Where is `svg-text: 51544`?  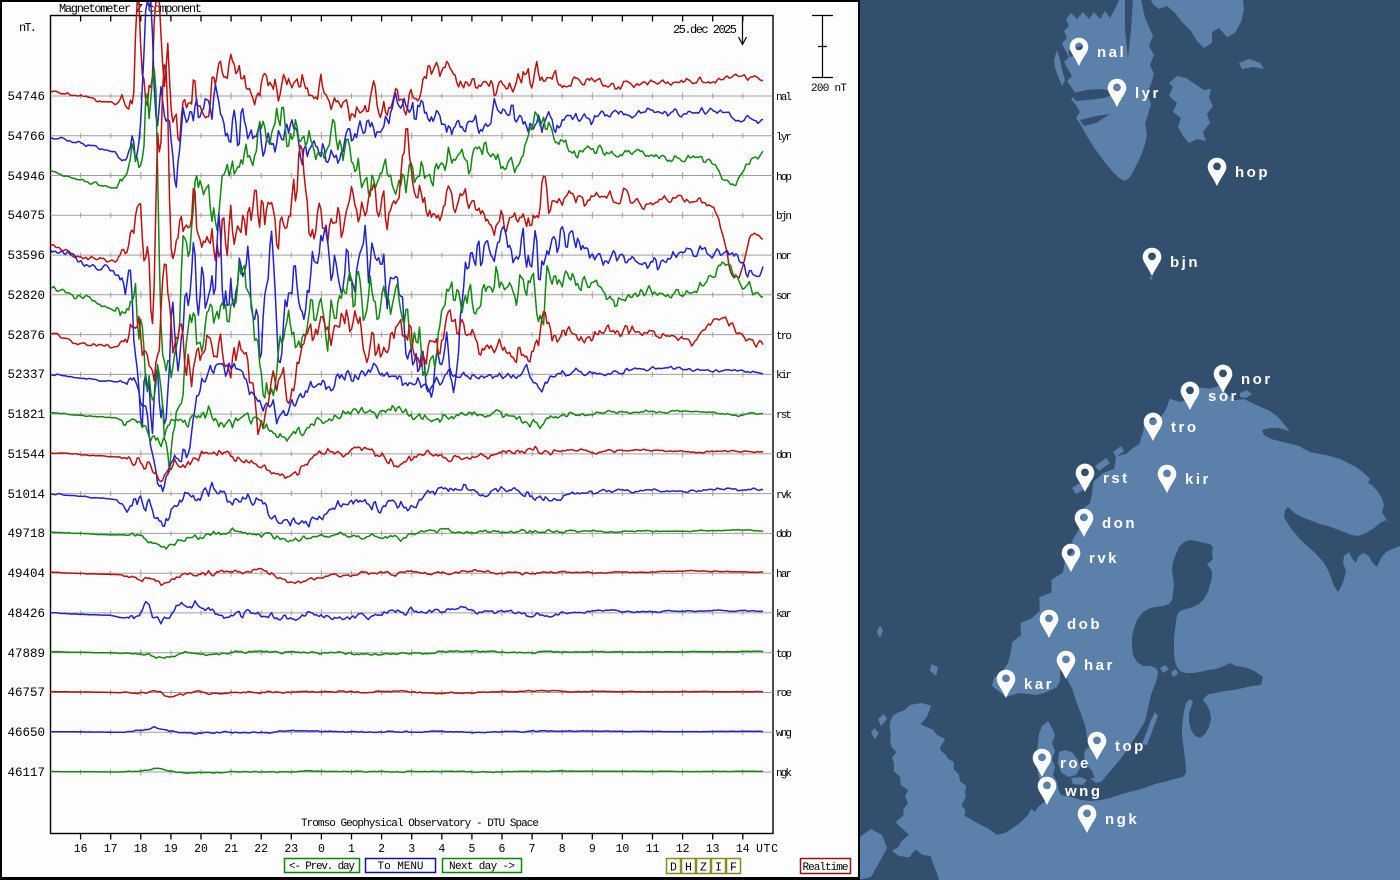
svg-text: 51544 is located at coordinates (26, 455).